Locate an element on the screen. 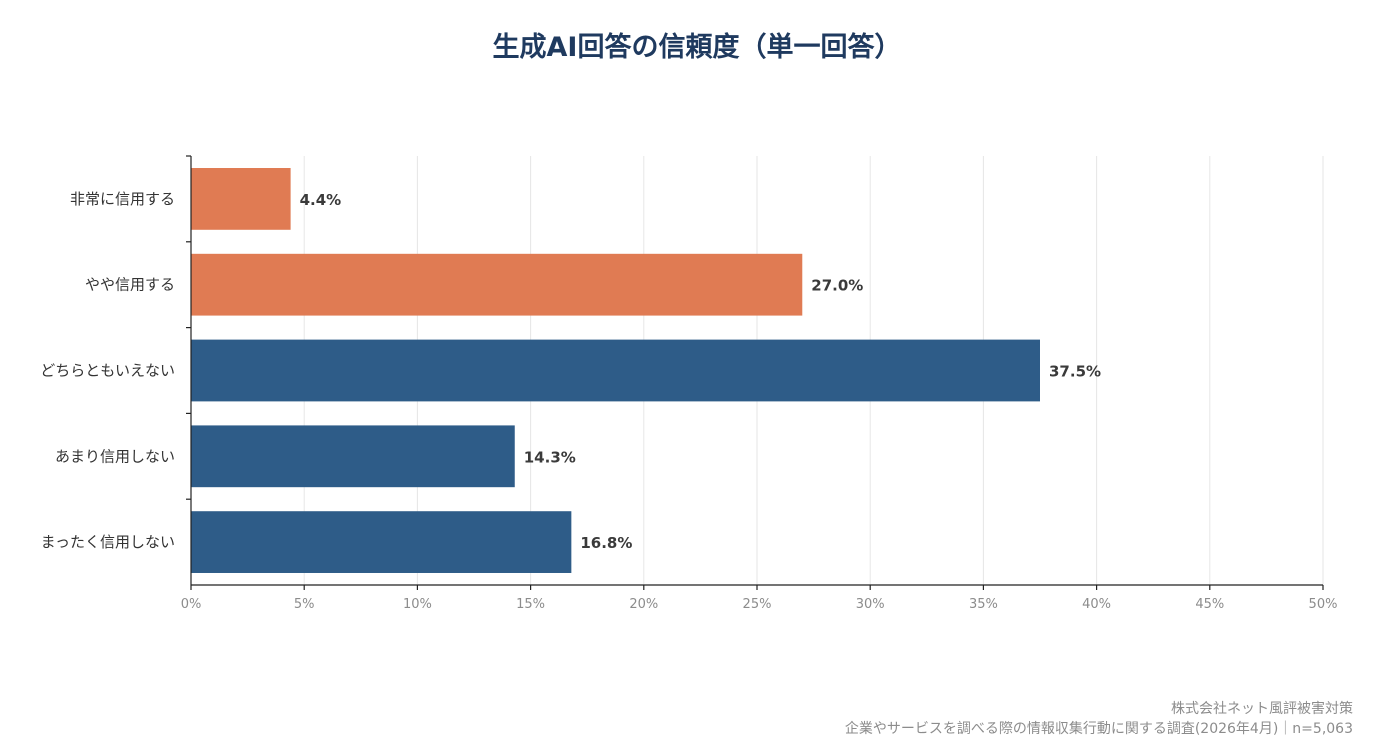 This screenshot has width=1394, height=756. x-tick-label: 15% is located at coordinates (530, 604).